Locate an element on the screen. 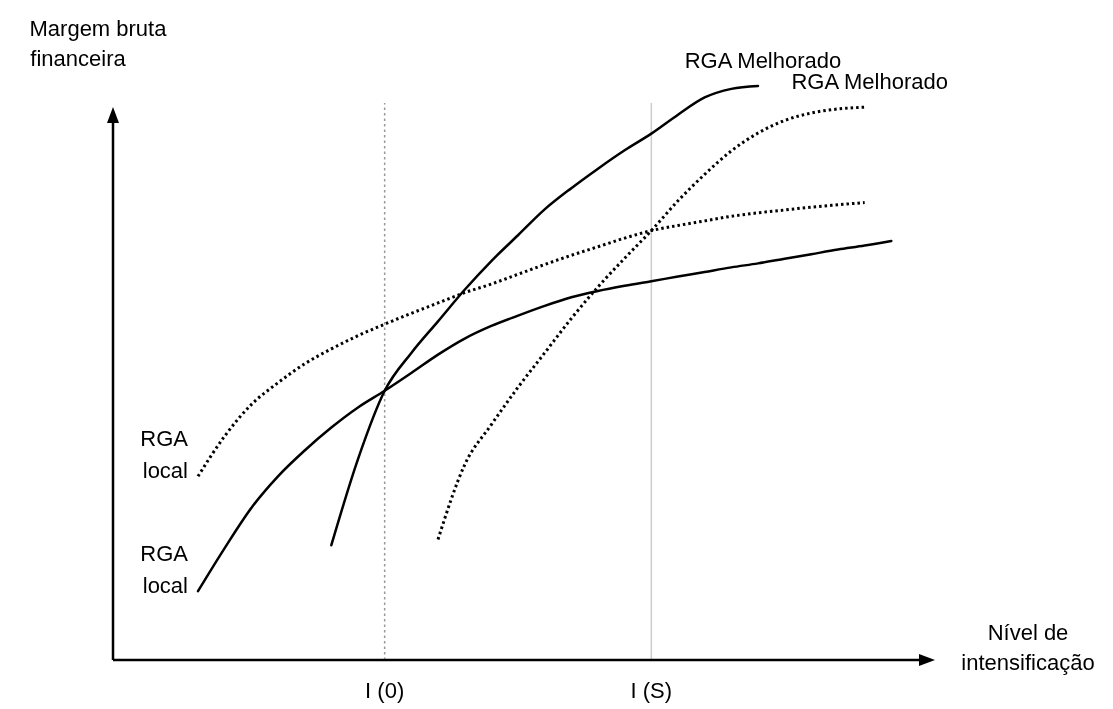  x-tick-label: I (S) is located at coordinates (651, 690).